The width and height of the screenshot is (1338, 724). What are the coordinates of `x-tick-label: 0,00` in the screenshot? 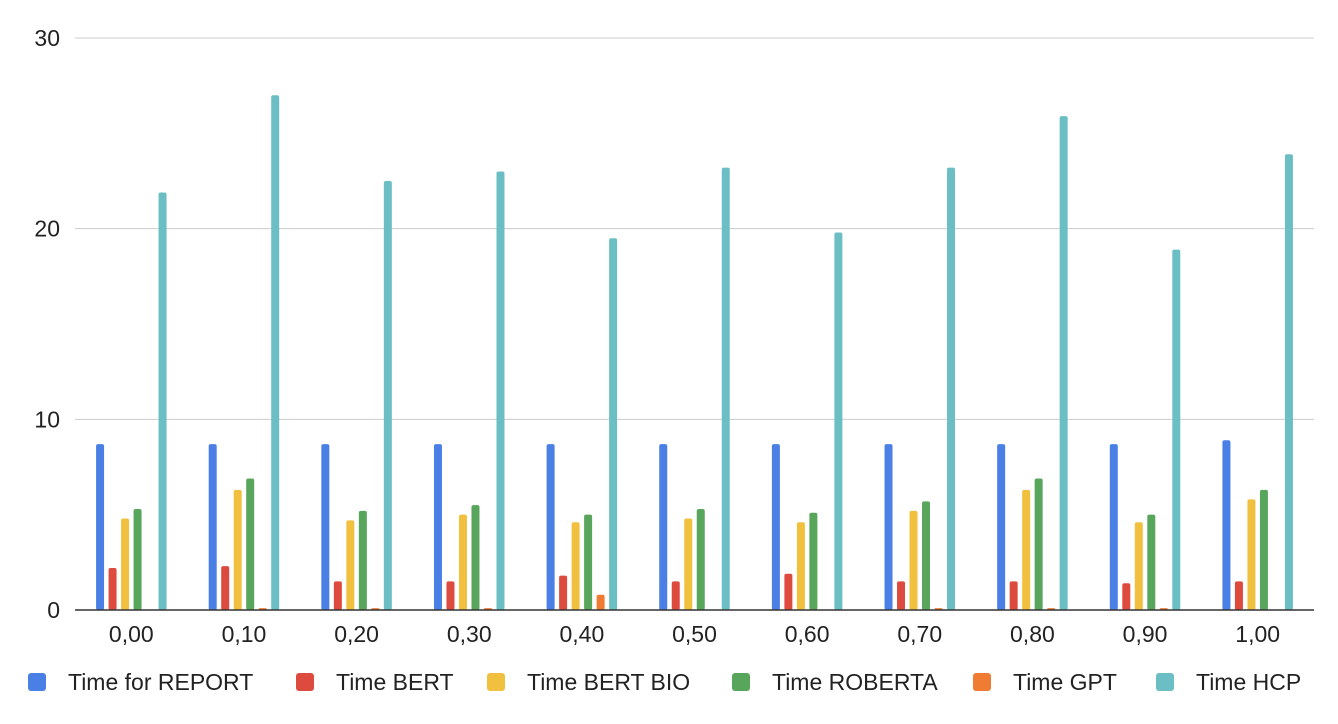 It's located at (131, 634).